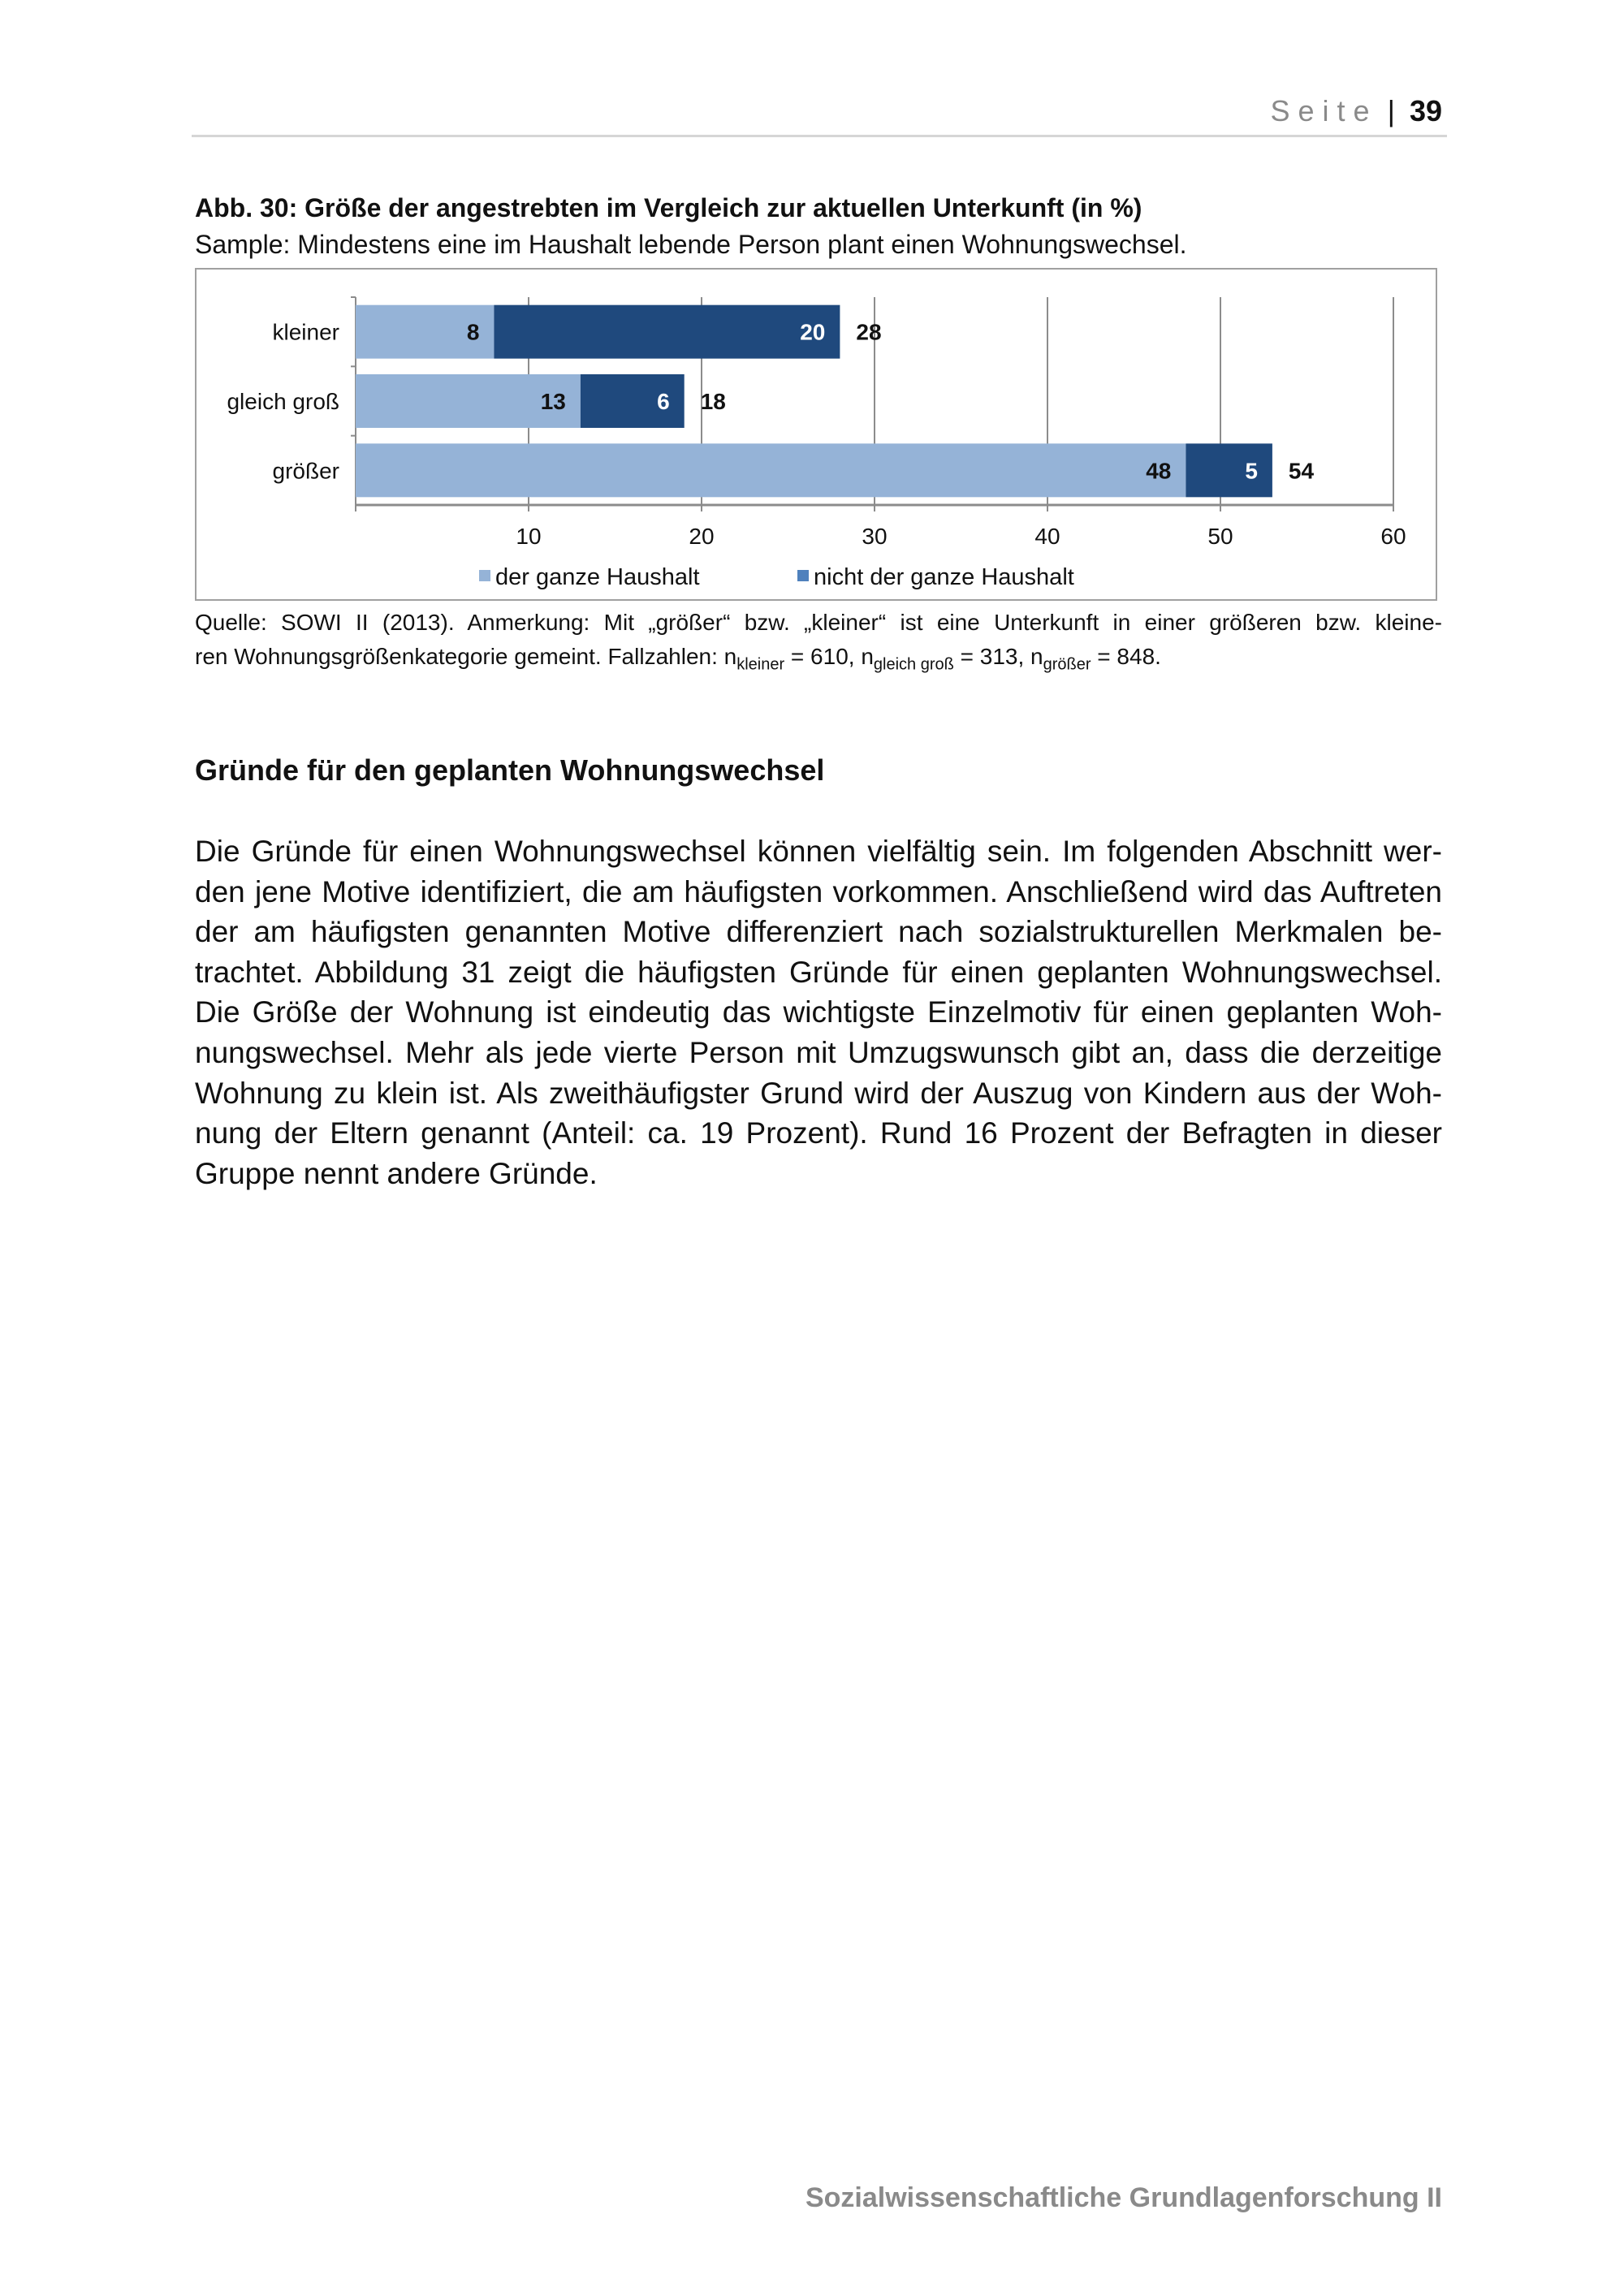 This screenshot has height=2296, width=1624. Describe the element at coordinates (1324, 110) in the screenshot. I see `page-label: Seite` at that location.